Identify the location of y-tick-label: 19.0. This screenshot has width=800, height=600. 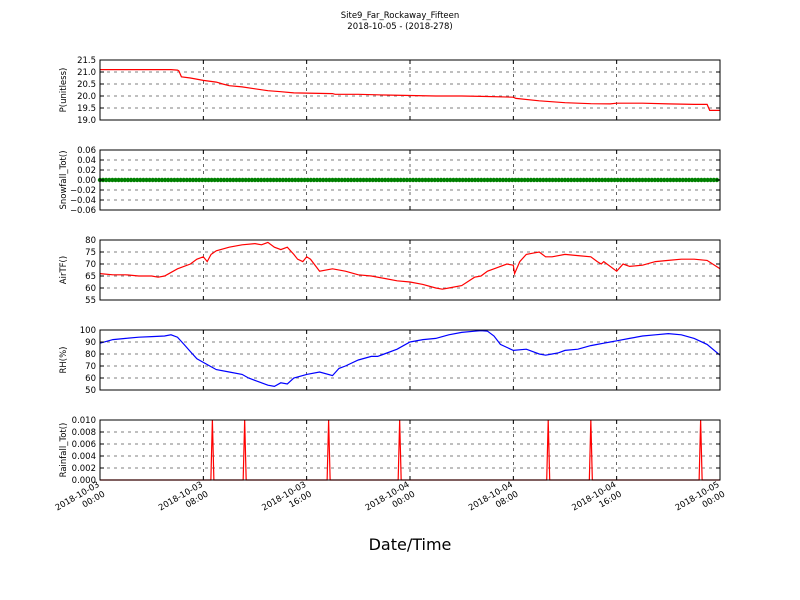
(86, 121).